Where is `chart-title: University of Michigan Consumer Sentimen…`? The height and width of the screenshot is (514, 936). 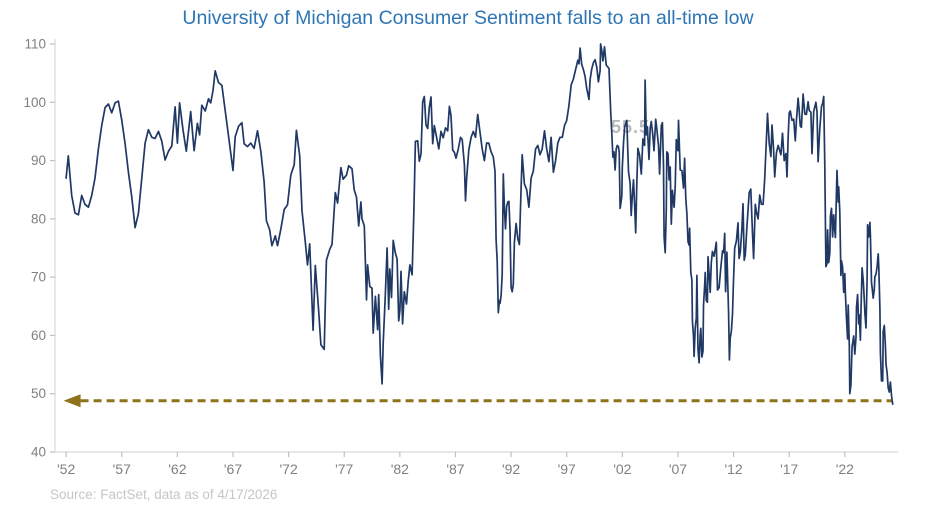
chart-title: University of Michigan Consumer Sentimen… is located at coordinates (468, 18).